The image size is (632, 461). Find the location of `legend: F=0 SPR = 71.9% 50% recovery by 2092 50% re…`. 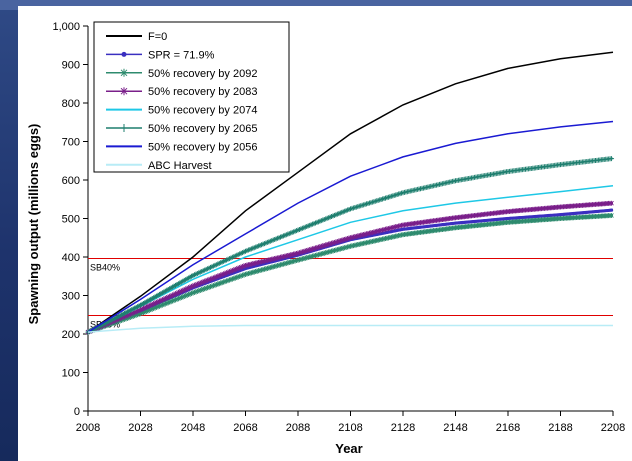

legend: F=0 SPR = 71.9% 50% recovery by 2092 50% re… is located at coordinates (191, 97).